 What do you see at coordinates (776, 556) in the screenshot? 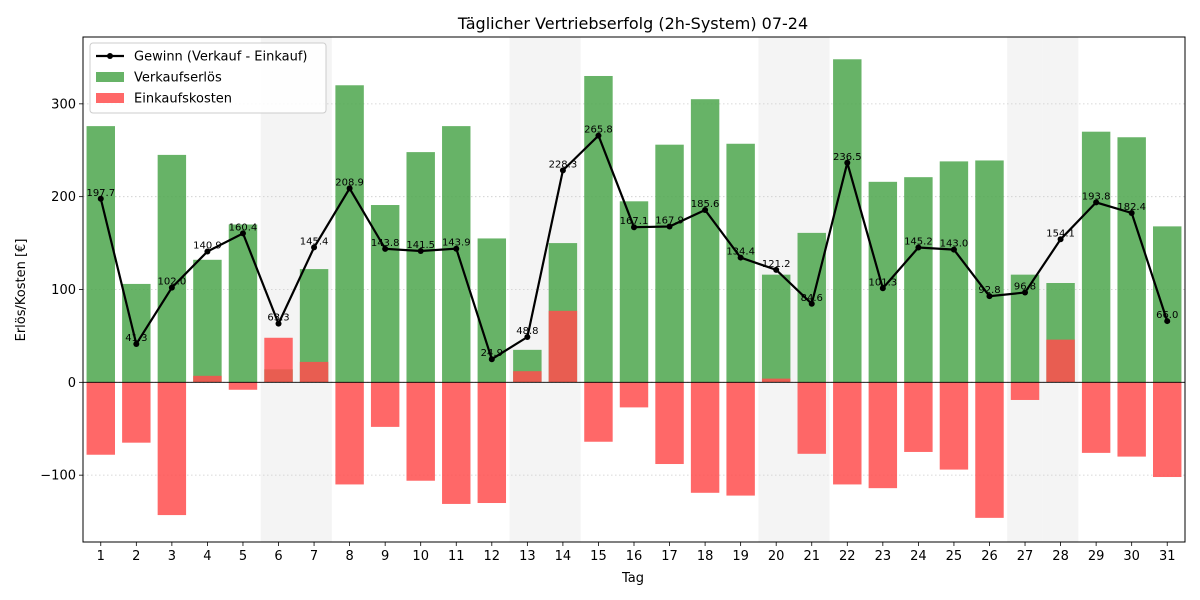
I see `x-tick-label: 20` at bounding box center [776, 556].